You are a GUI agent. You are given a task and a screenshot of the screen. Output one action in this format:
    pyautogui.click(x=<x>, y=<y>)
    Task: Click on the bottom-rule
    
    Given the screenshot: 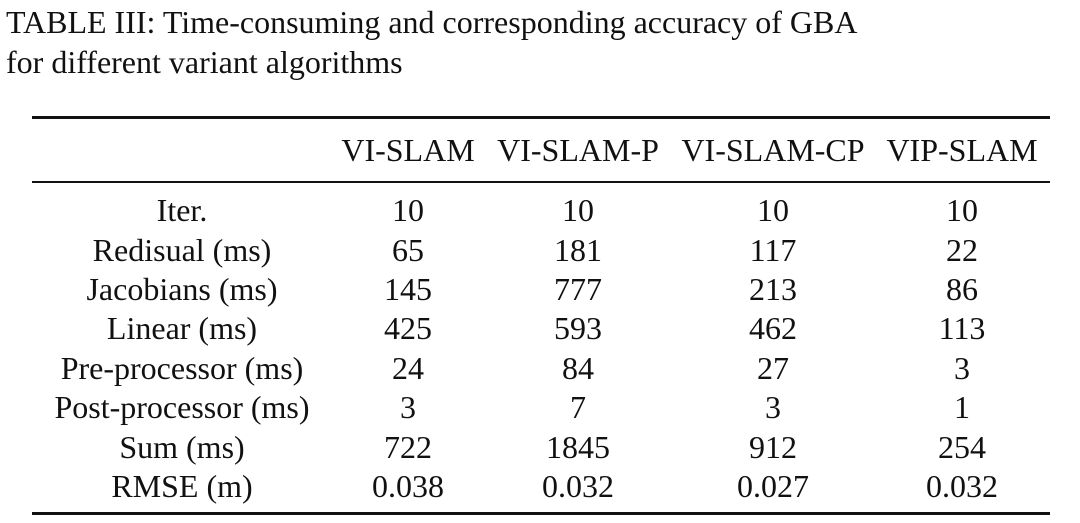 What is the action you would take?
    pyautogui.click(x=541, y=514)
    